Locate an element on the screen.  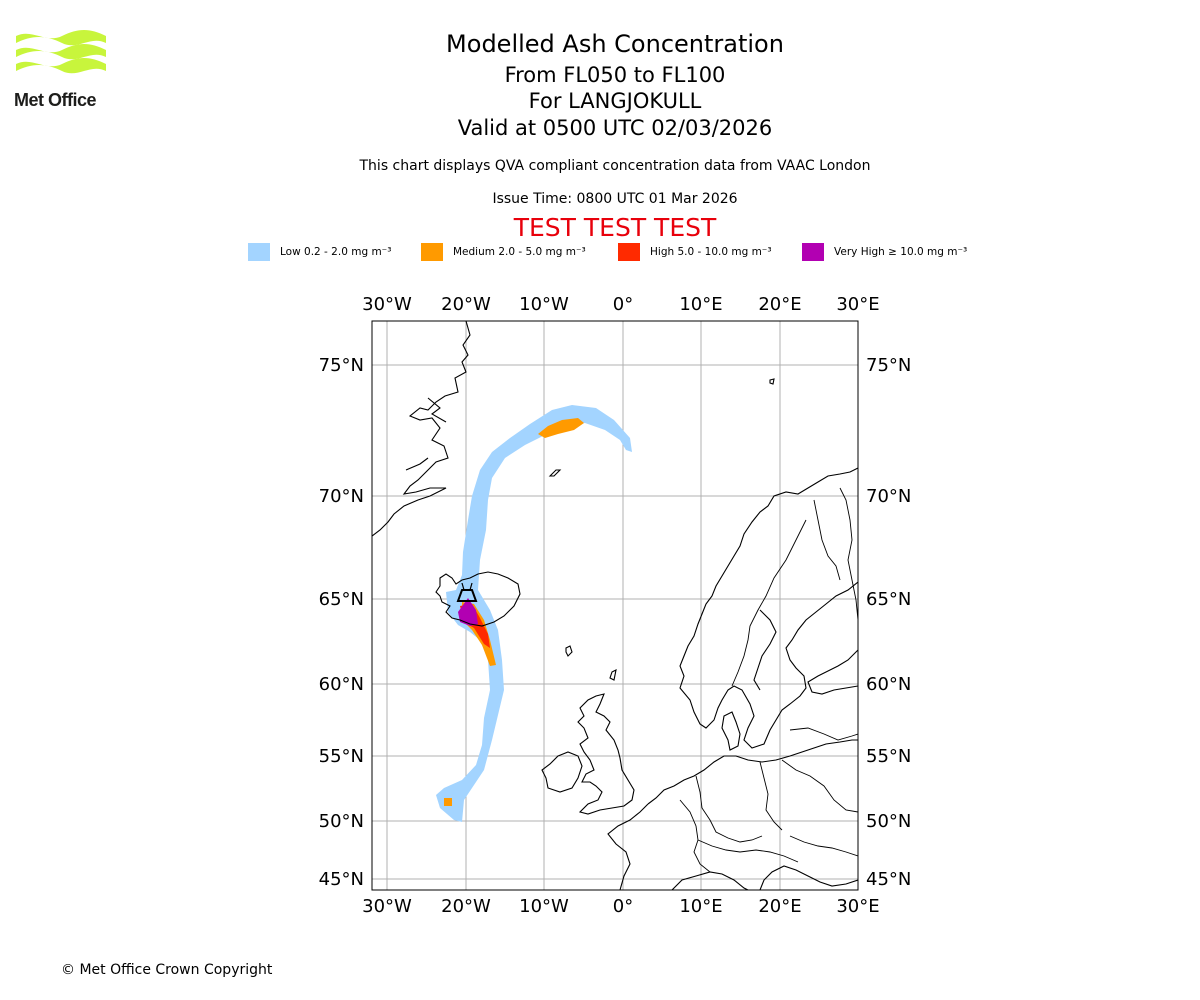
lon-label-top: 10°W is located at coordinates (544, 304).